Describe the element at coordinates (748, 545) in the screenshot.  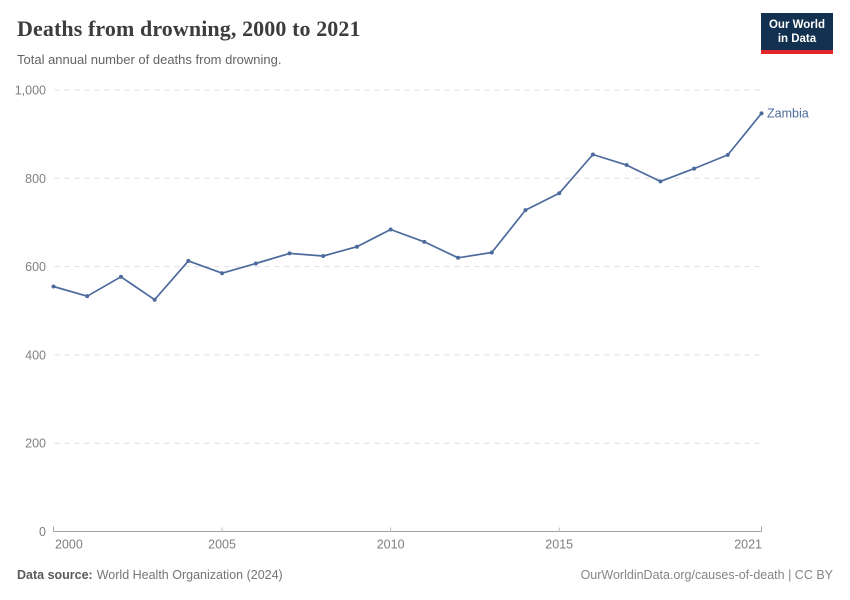
I see `x-axis-tick-label: 2021` at that location.